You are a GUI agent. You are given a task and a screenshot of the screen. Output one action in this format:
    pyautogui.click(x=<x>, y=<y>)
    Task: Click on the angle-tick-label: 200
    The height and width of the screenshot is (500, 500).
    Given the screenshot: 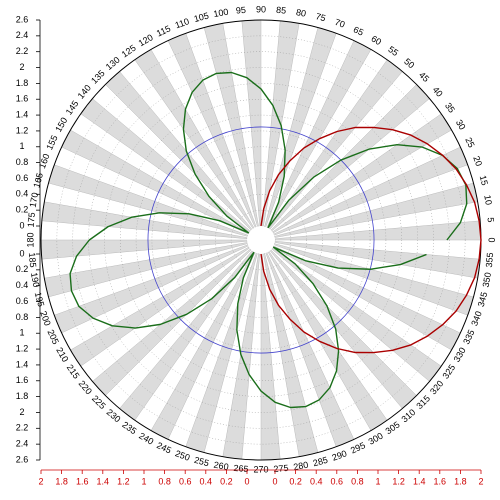 What is the action you would take?
    pyautogui.click(x=45, y=319)
    